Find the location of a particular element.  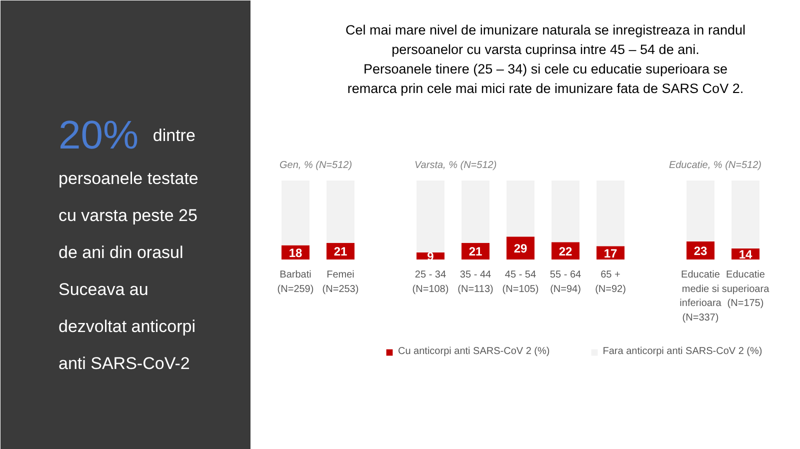

x-tick-label: Educatie superioara (N=175) is located at coordinates (746, 290).